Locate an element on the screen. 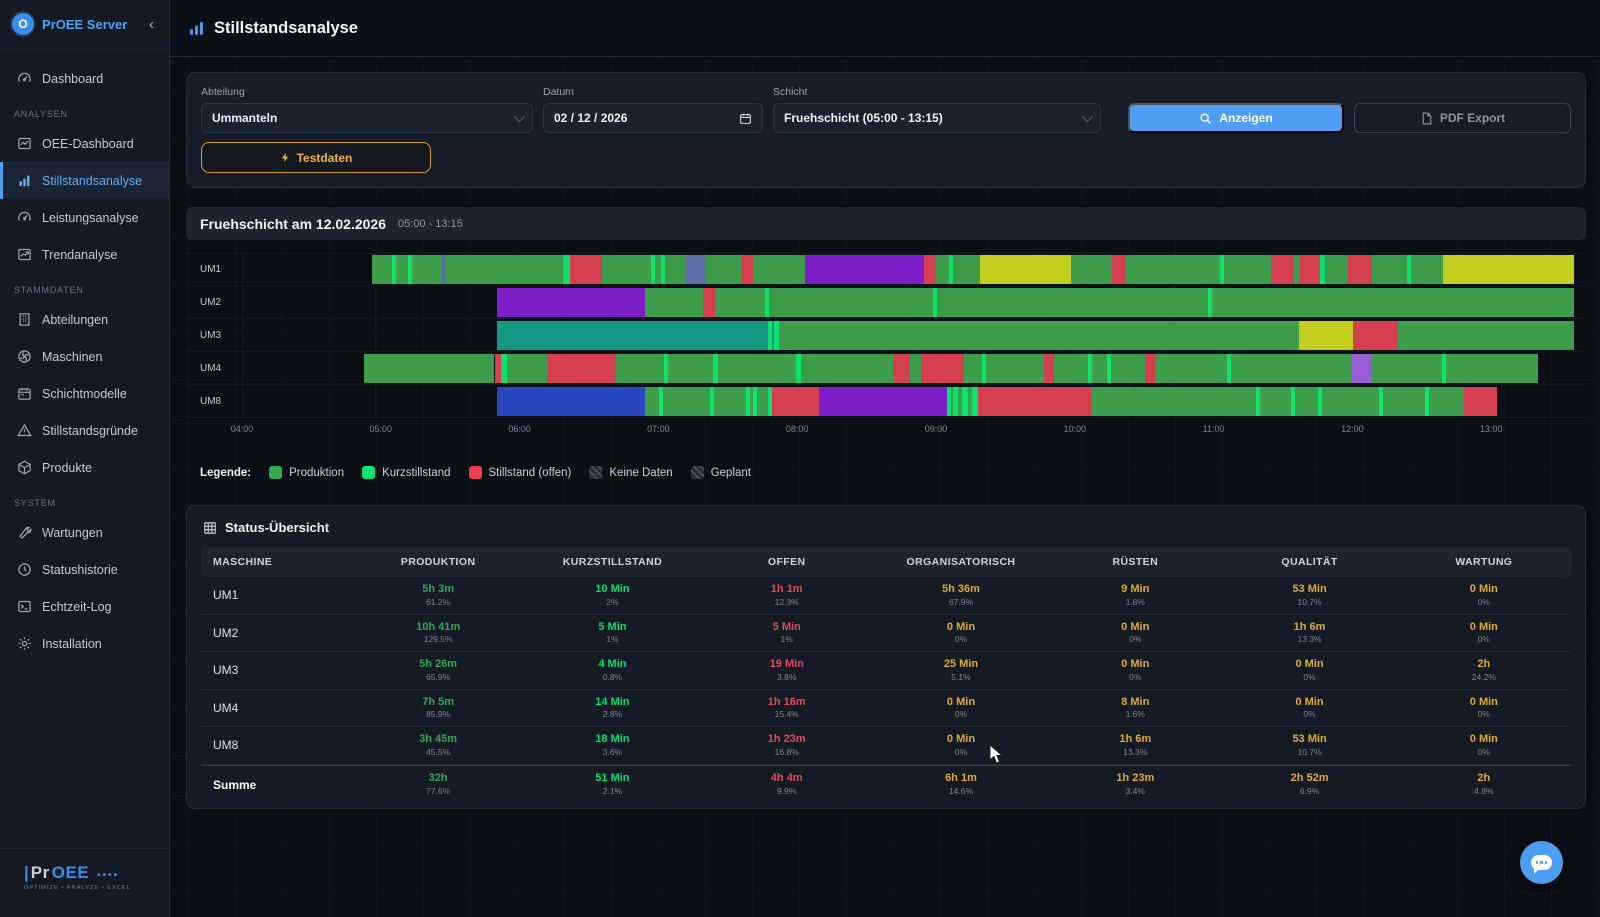 This screenshot has width=1600, height=917. abteilung-select: Ummanteln is located at coordinates (367, 118).